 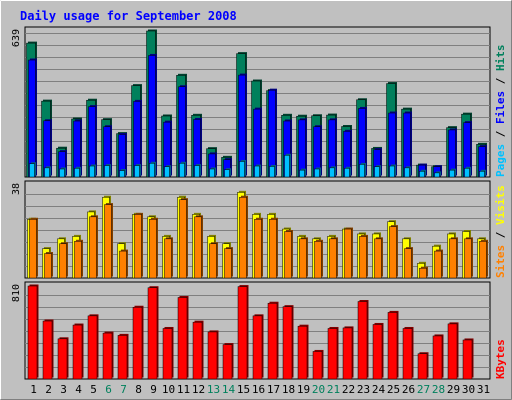 What do you see at coordinates (393, 389) in the screenshot?
I see `x-label-25: 25` at bounding box center [393, 389].